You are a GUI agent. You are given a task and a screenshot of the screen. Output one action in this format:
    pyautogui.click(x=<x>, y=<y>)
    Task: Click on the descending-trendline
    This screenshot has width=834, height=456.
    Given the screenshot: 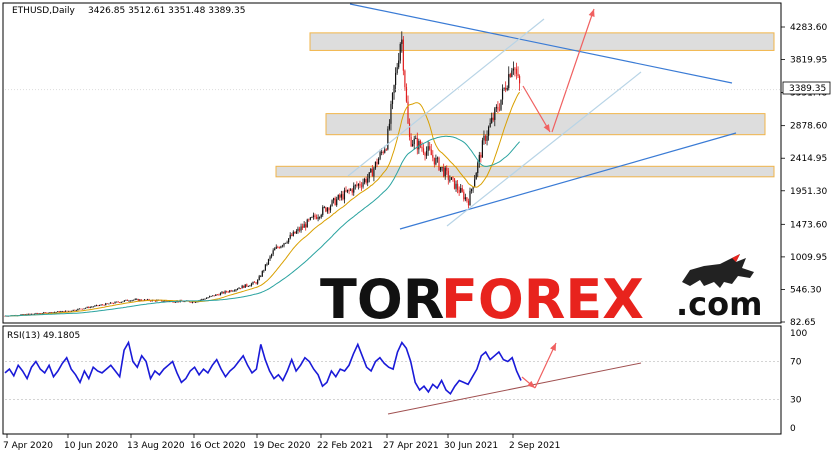 What is the action you would take?
    pyautogui.click(x=541, y=43)
    